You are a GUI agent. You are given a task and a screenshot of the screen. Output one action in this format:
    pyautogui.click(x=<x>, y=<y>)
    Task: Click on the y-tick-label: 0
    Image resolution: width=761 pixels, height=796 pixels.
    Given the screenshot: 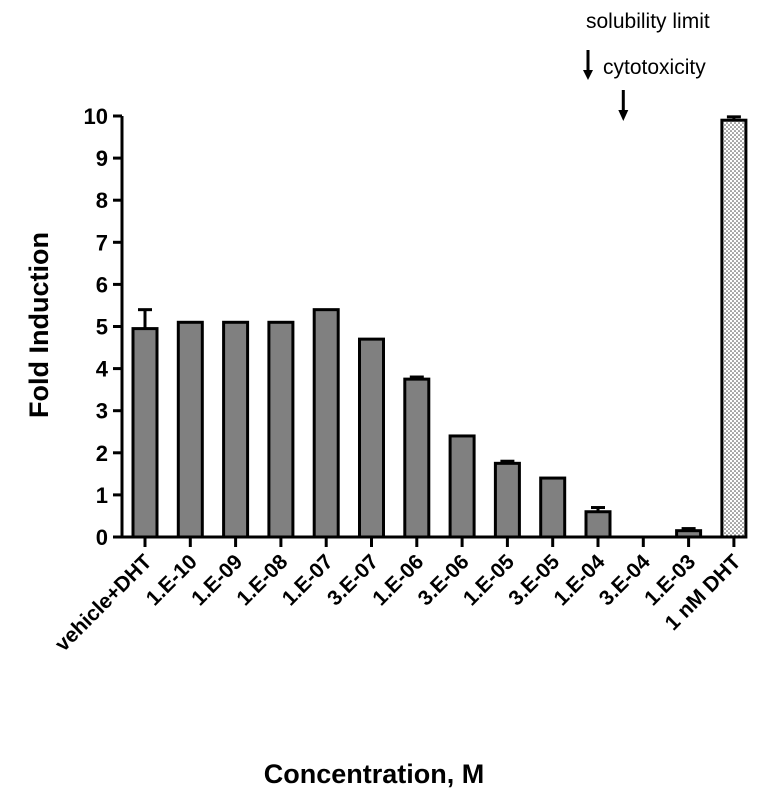 What is the action you would take?
    pyautogui.click(x=102, y=537)
    